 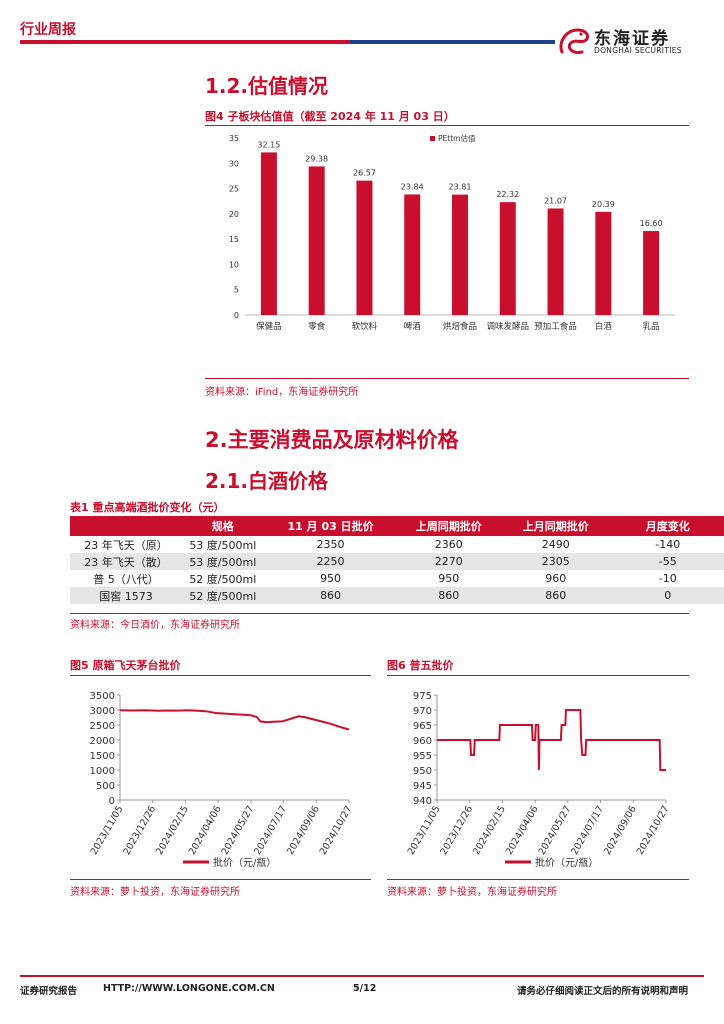 What do you see at coordinates (508, 326) in the screenshot?
I see `x-category-label: 调味发酵品` at bounding box center [508, 326].